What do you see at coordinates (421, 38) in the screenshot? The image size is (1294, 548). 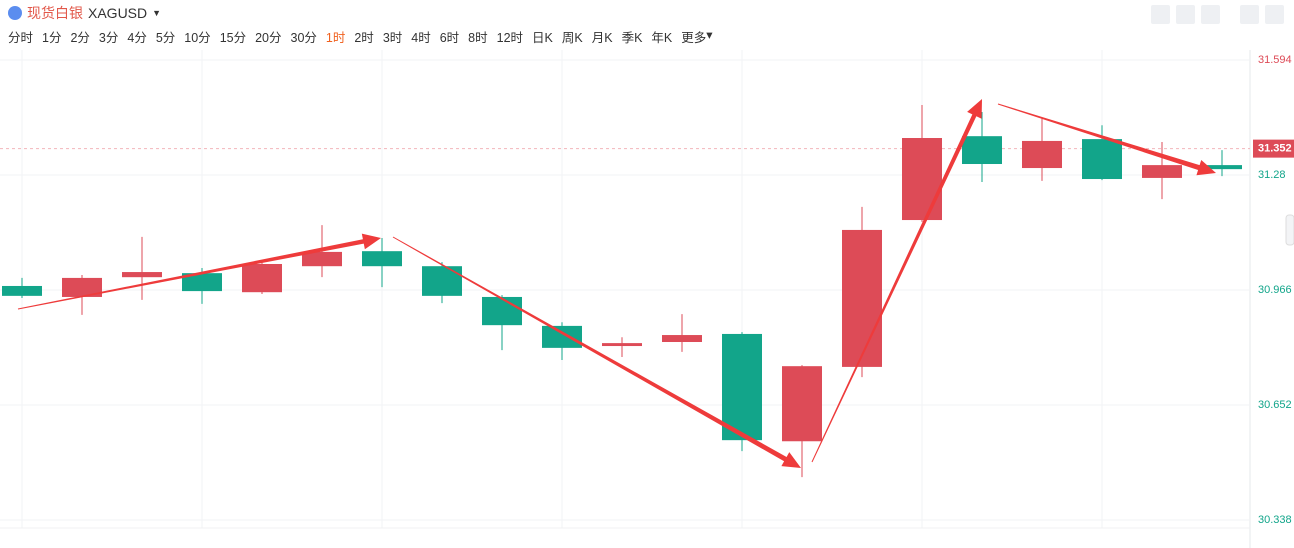 I see `period: 4时` at bounding box center [421, 38].